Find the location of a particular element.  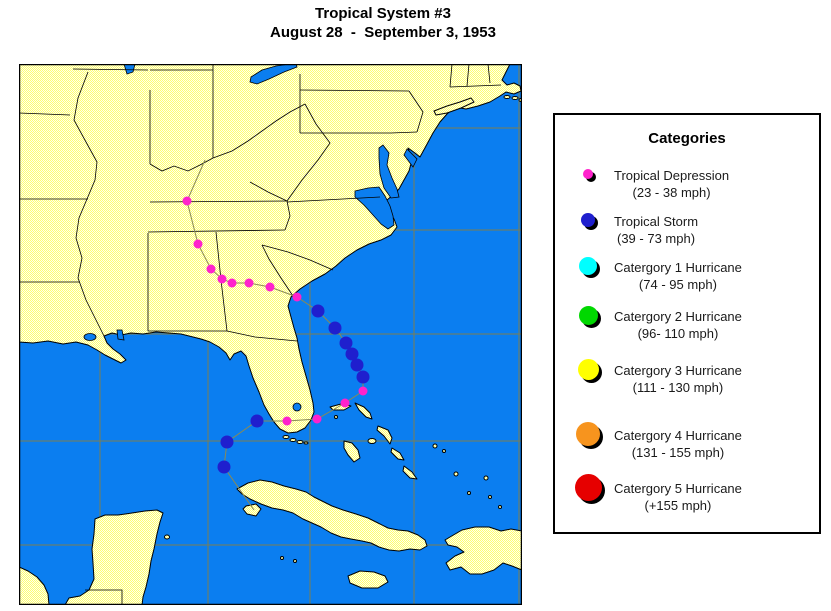

delaware-bay is located at coordinates (410, 158).